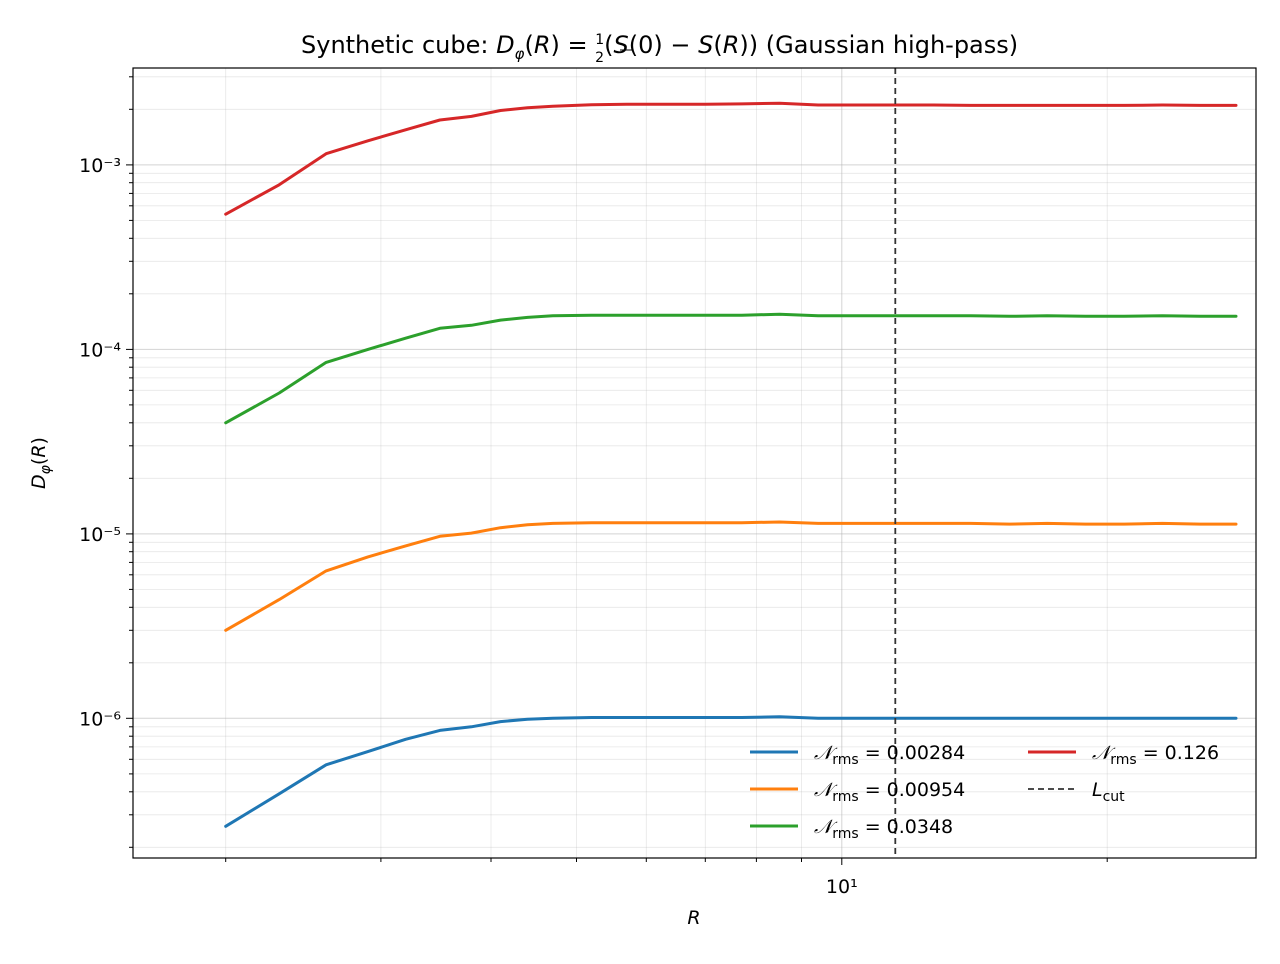 The height and width of the screenshot is (964, 1280). What do you see at coordinates (889, 792) in the screenshot?
I see `legend-label-series-2: 𝒩rms = 0.00954` at bounding box center [889, 792].